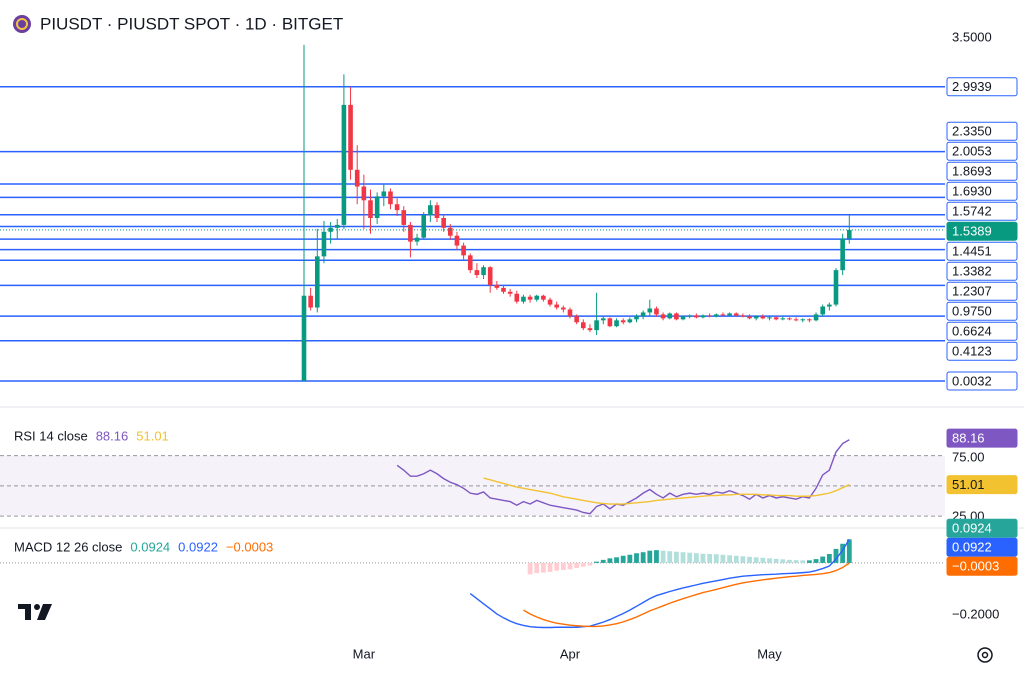 Image resolution: width=1024 pixels, height=674 pixels. Describe the element at coordinates (51, 435) in the screenshot. I see `indicator-title: RSI 14 close` at that location.